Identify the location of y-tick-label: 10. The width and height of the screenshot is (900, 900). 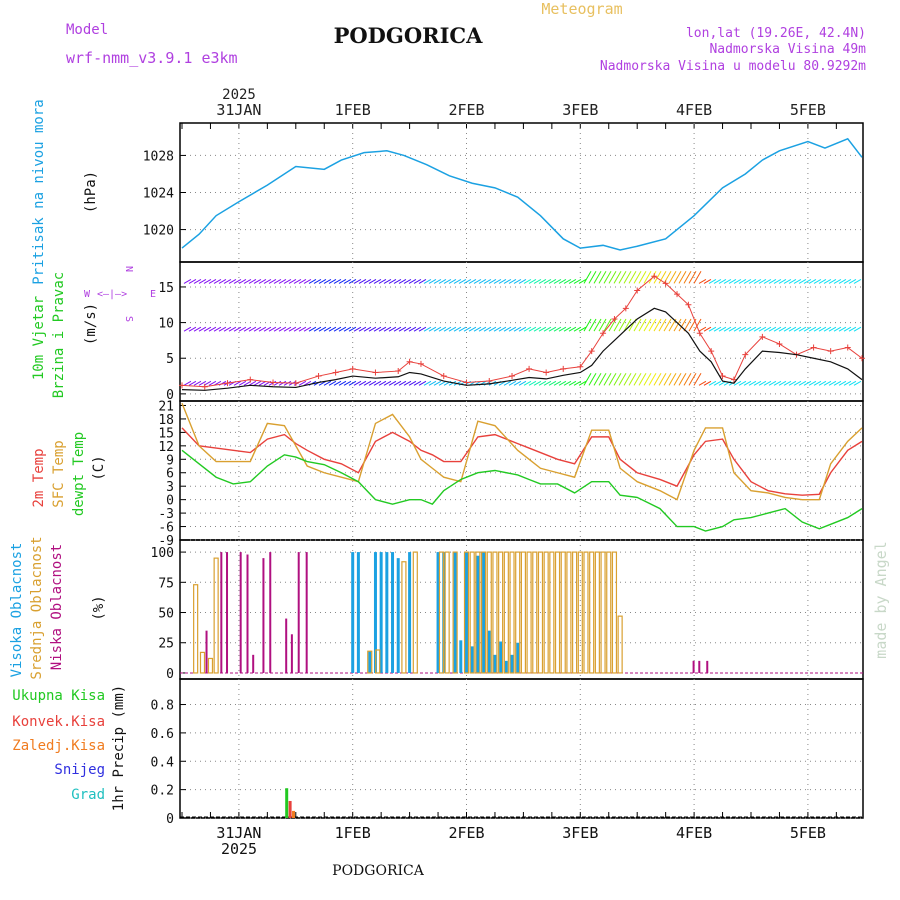
(166, 324).